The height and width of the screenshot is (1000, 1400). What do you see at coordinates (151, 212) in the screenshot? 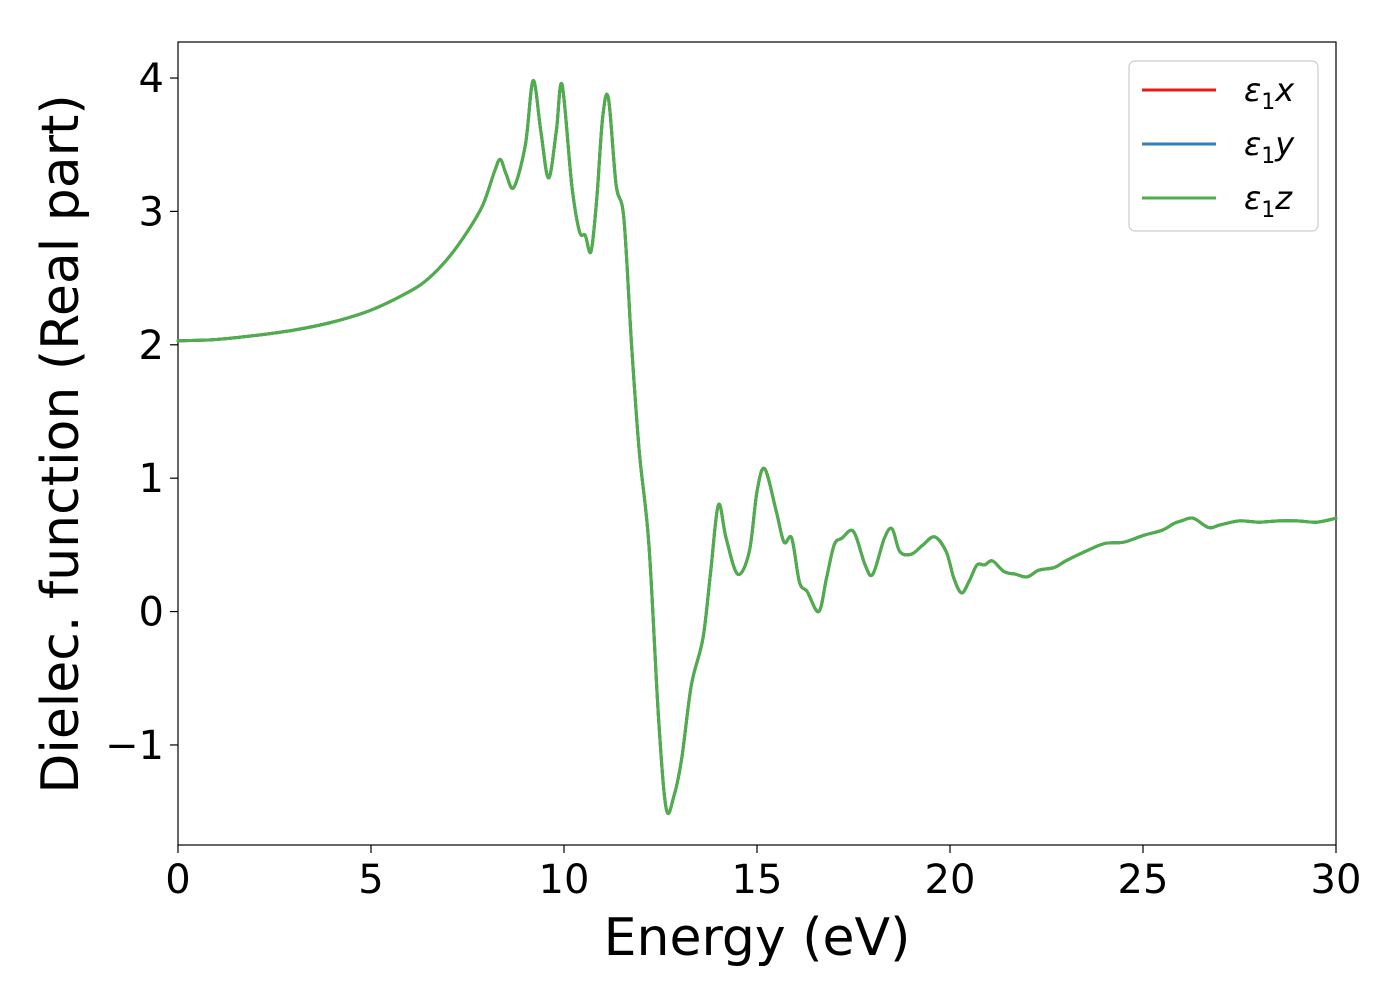
I see `y-tick-label: 3` at bounding box center [151, 212].